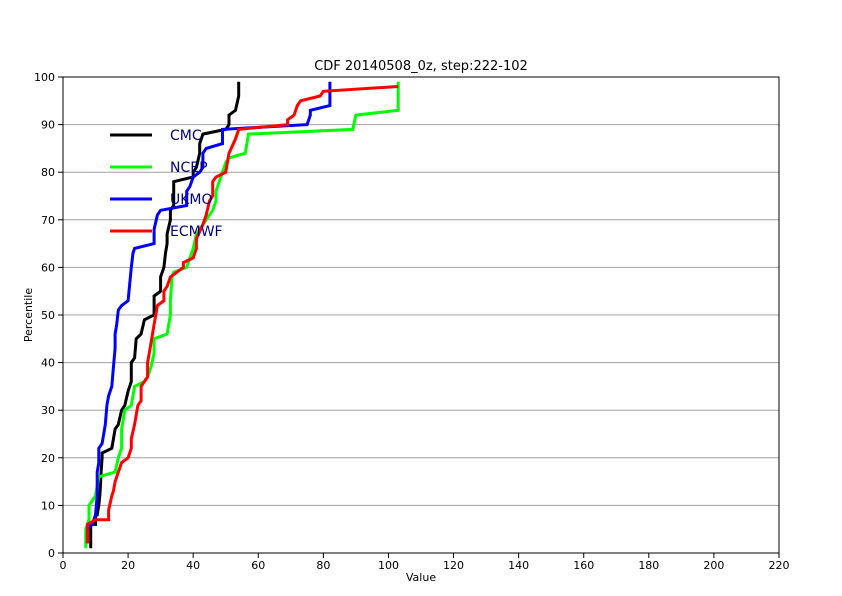  What do you see at coordinates (48, 172) in the screenshot?
I see `y-tick-label: 80` at bounding box center [48, 172].